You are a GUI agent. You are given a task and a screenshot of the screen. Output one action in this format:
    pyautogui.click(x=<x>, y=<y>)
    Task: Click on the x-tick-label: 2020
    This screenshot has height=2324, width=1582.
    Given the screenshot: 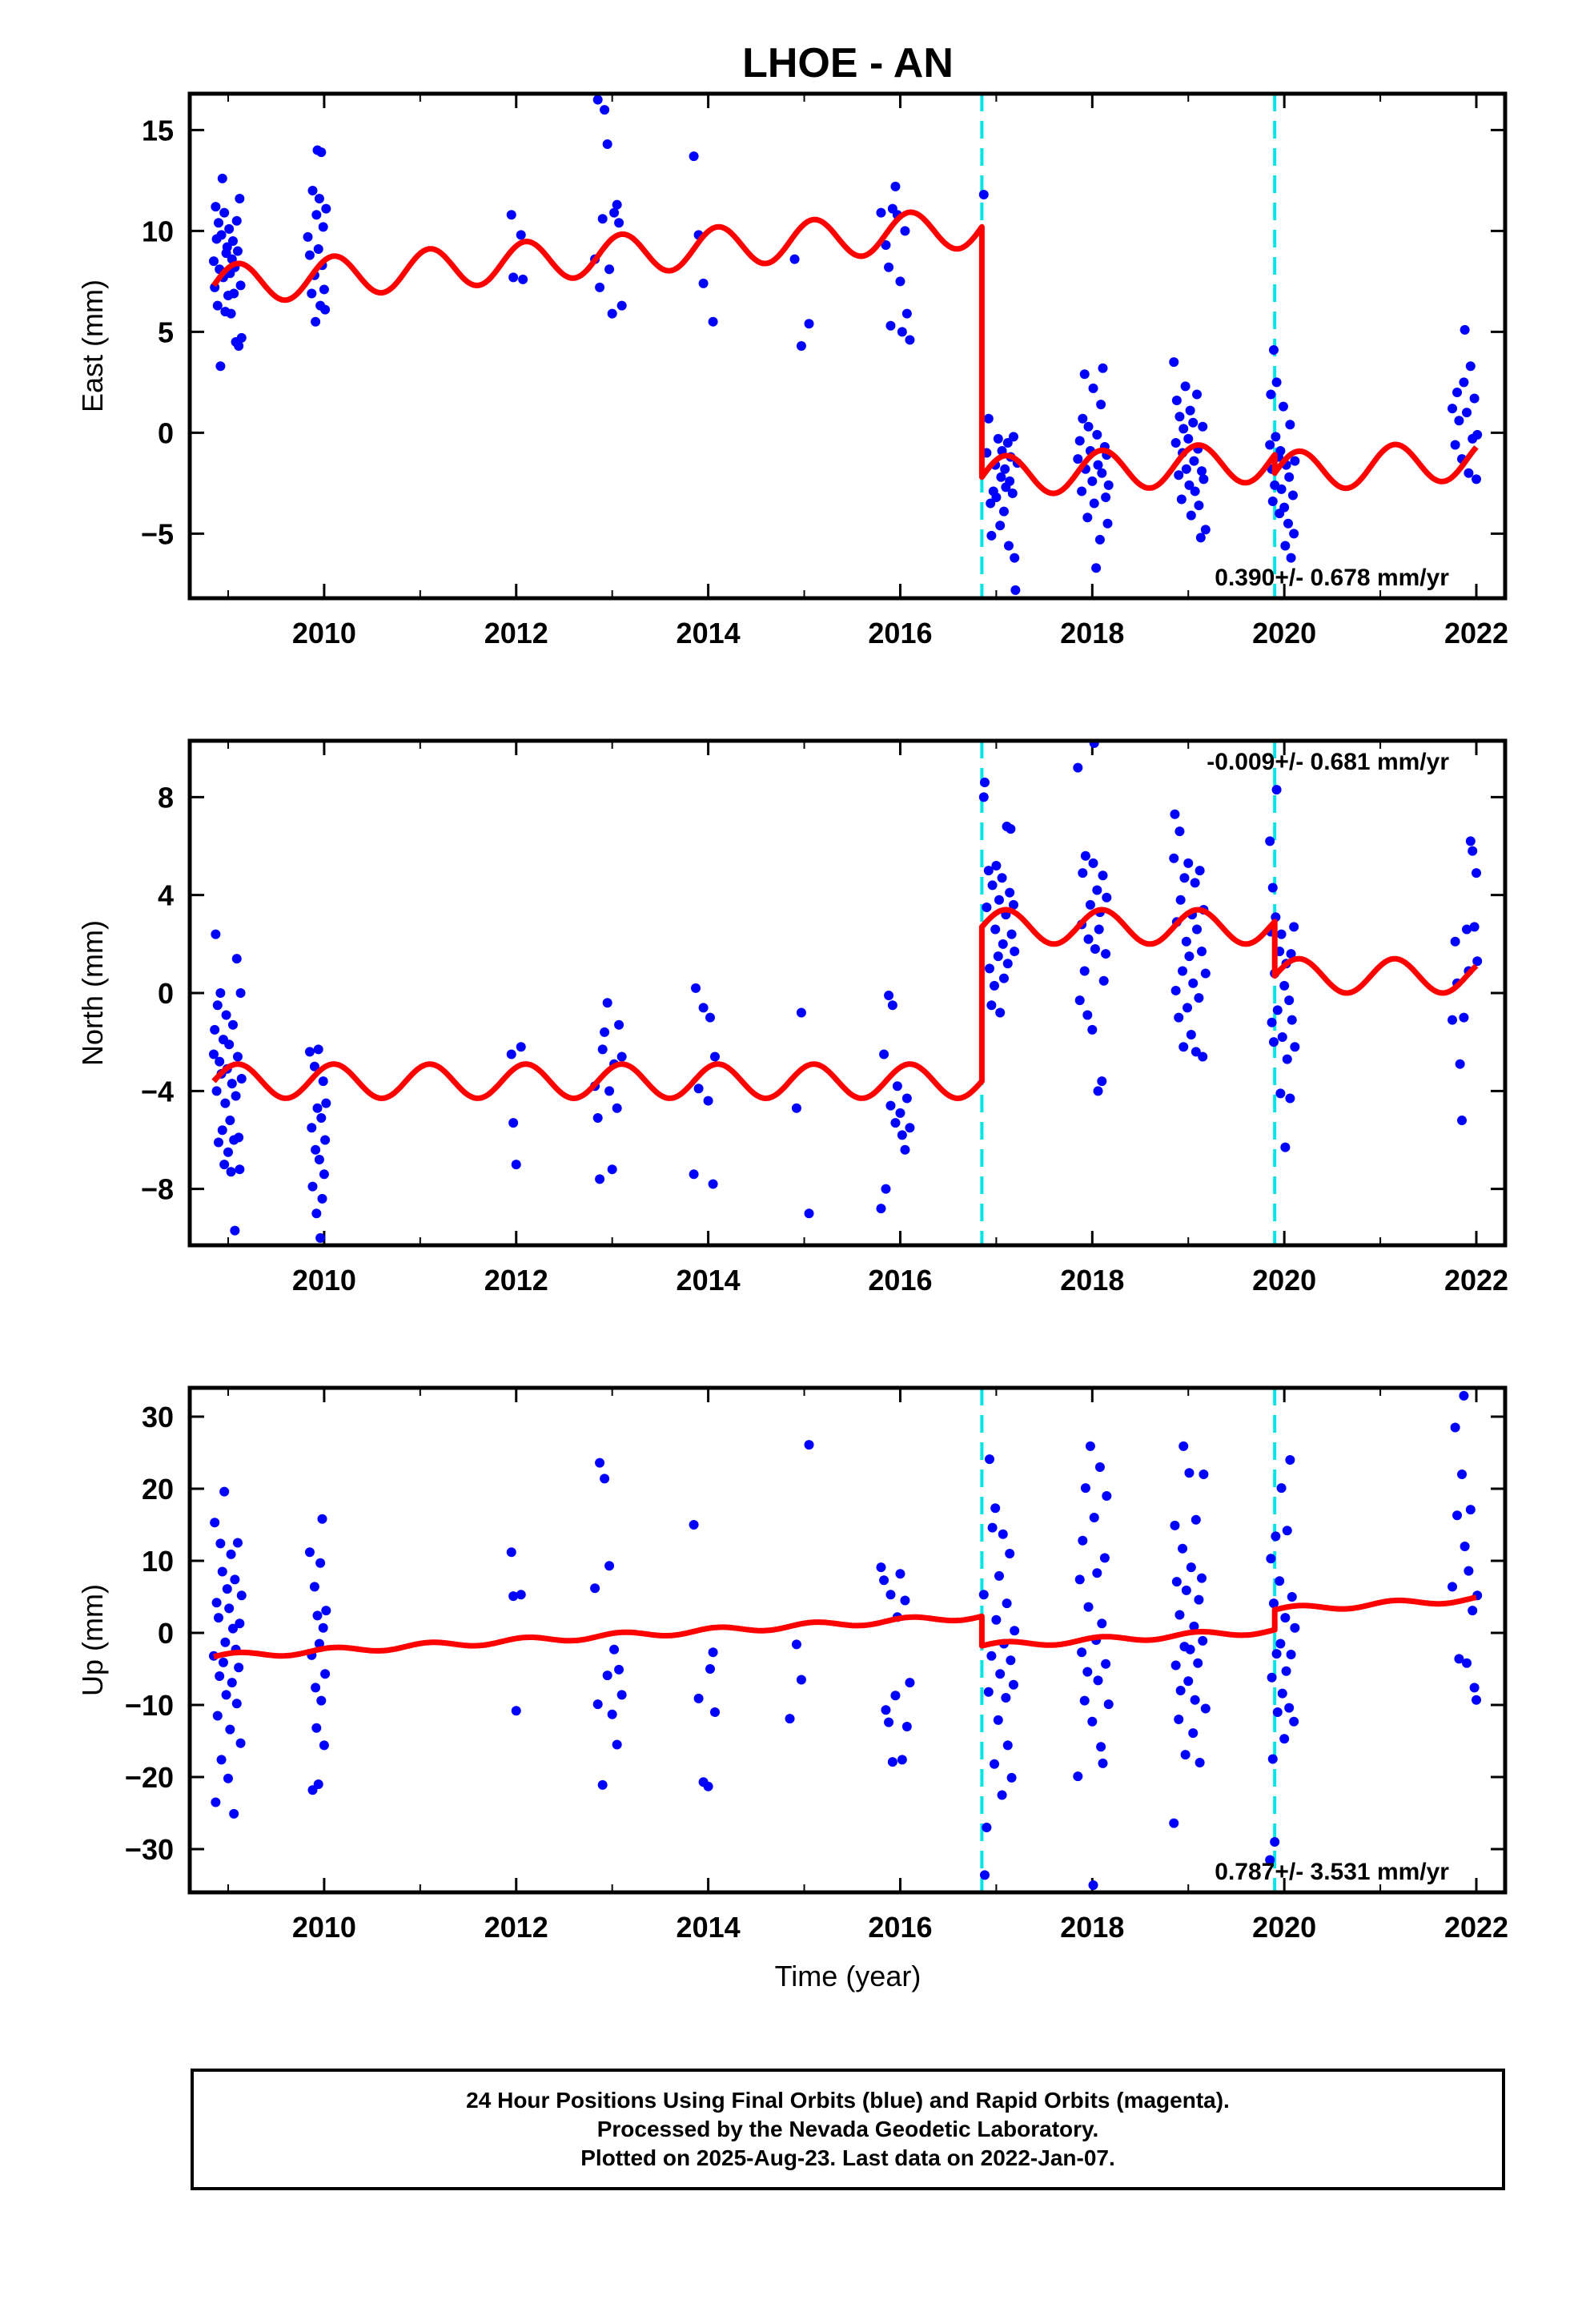 What is the action you would take?
    pyautogui.click(x=1284, y=633)
    